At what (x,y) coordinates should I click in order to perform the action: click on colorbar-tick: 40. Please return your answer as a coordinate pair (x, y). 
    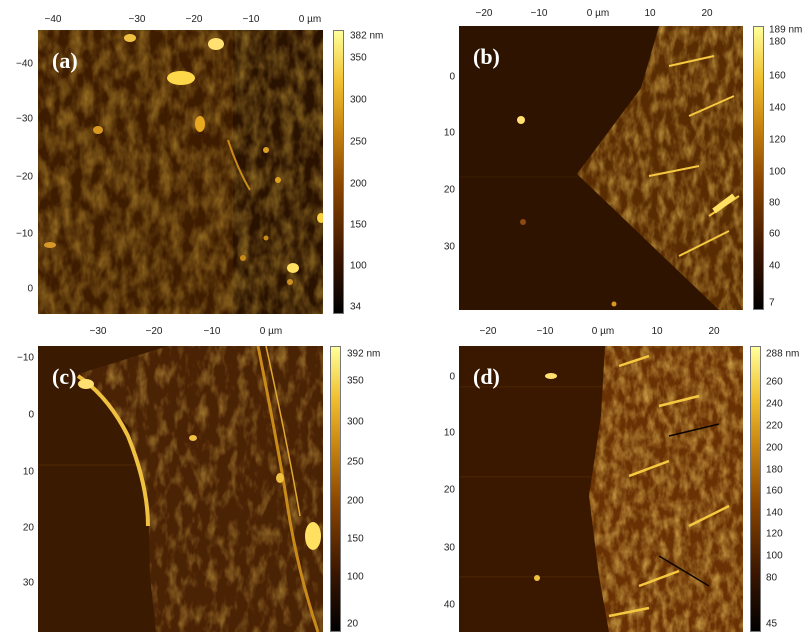
    Looking at the image, I should click on (775, 266).